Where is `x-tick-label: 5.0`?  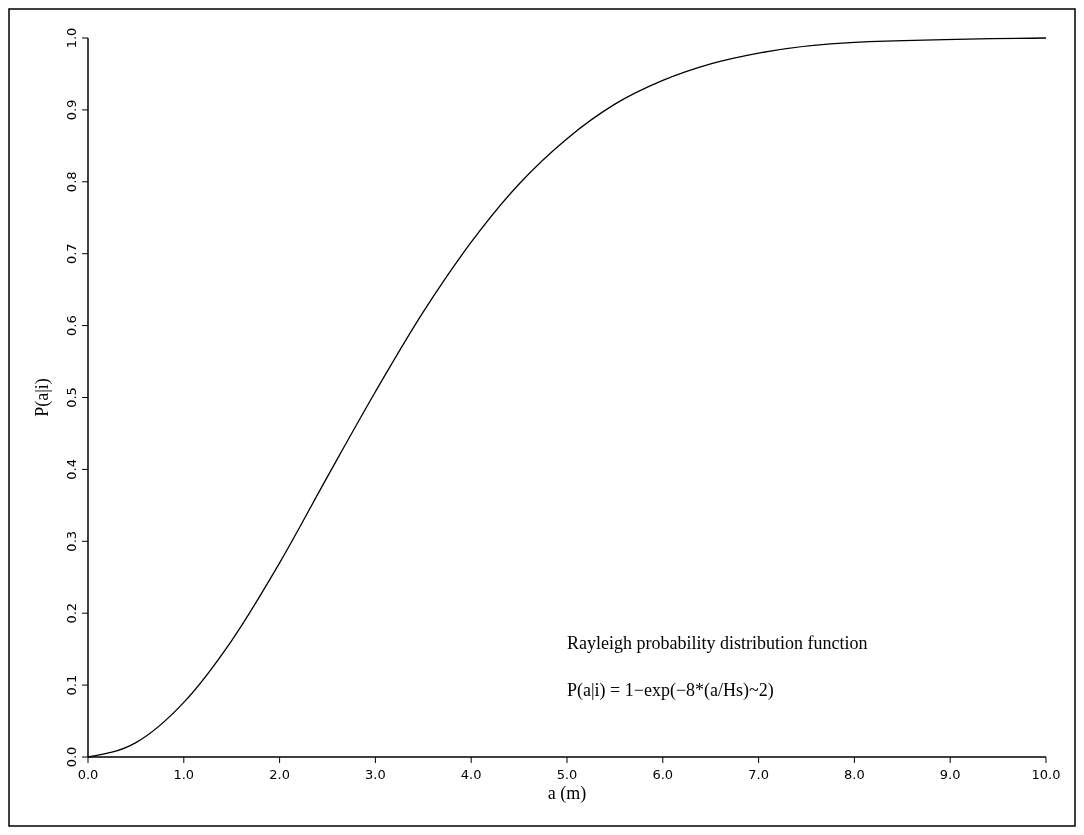 x-tick-label: 5.0 is located at coordinates (567, 774).